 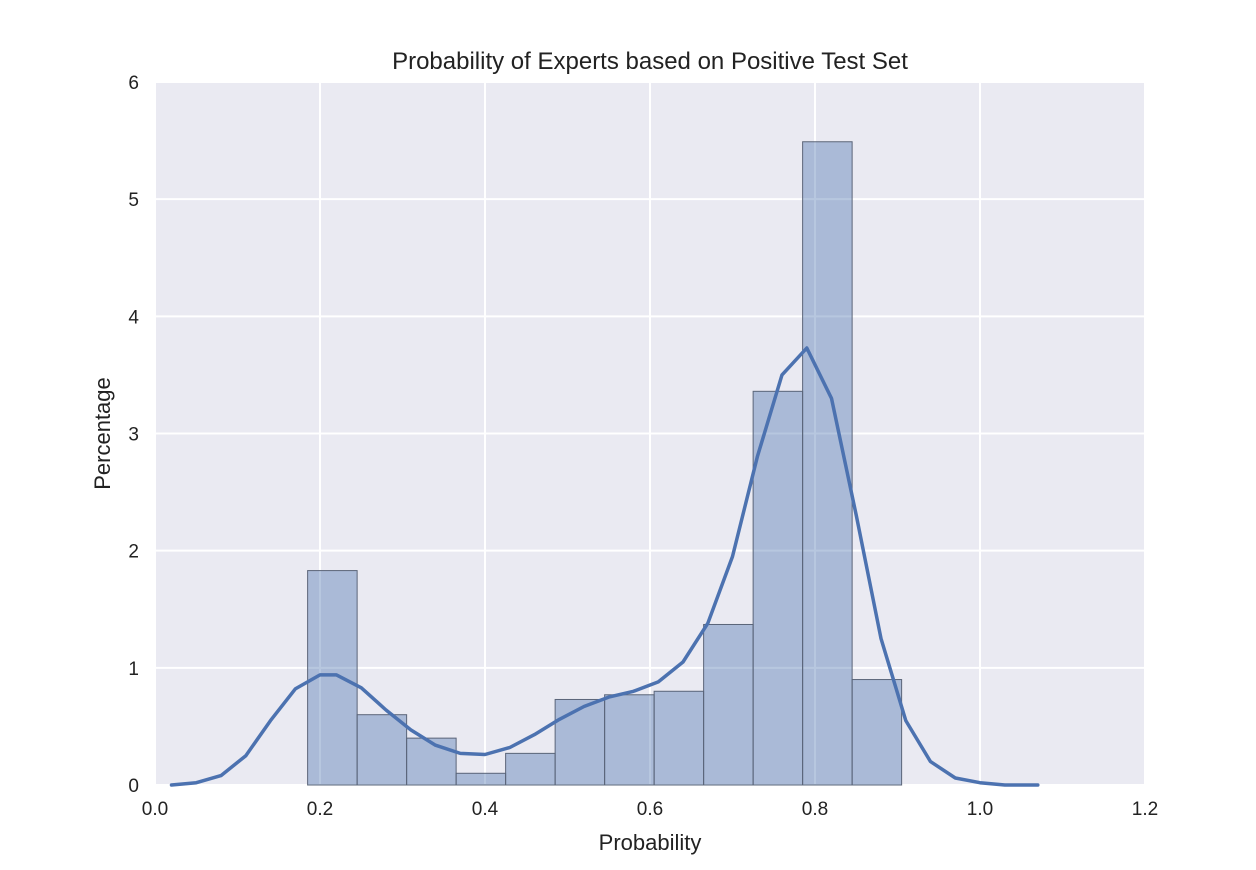 I want to click on y-tick-label: 6, so click(x=133, y=83).